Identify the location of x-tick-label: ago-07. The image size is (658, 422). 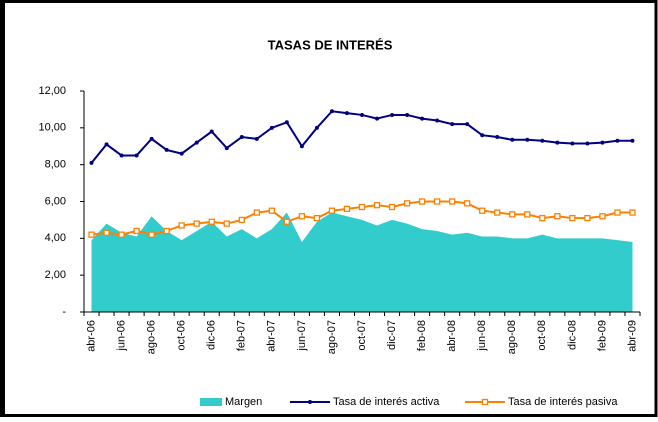
(332, 337).